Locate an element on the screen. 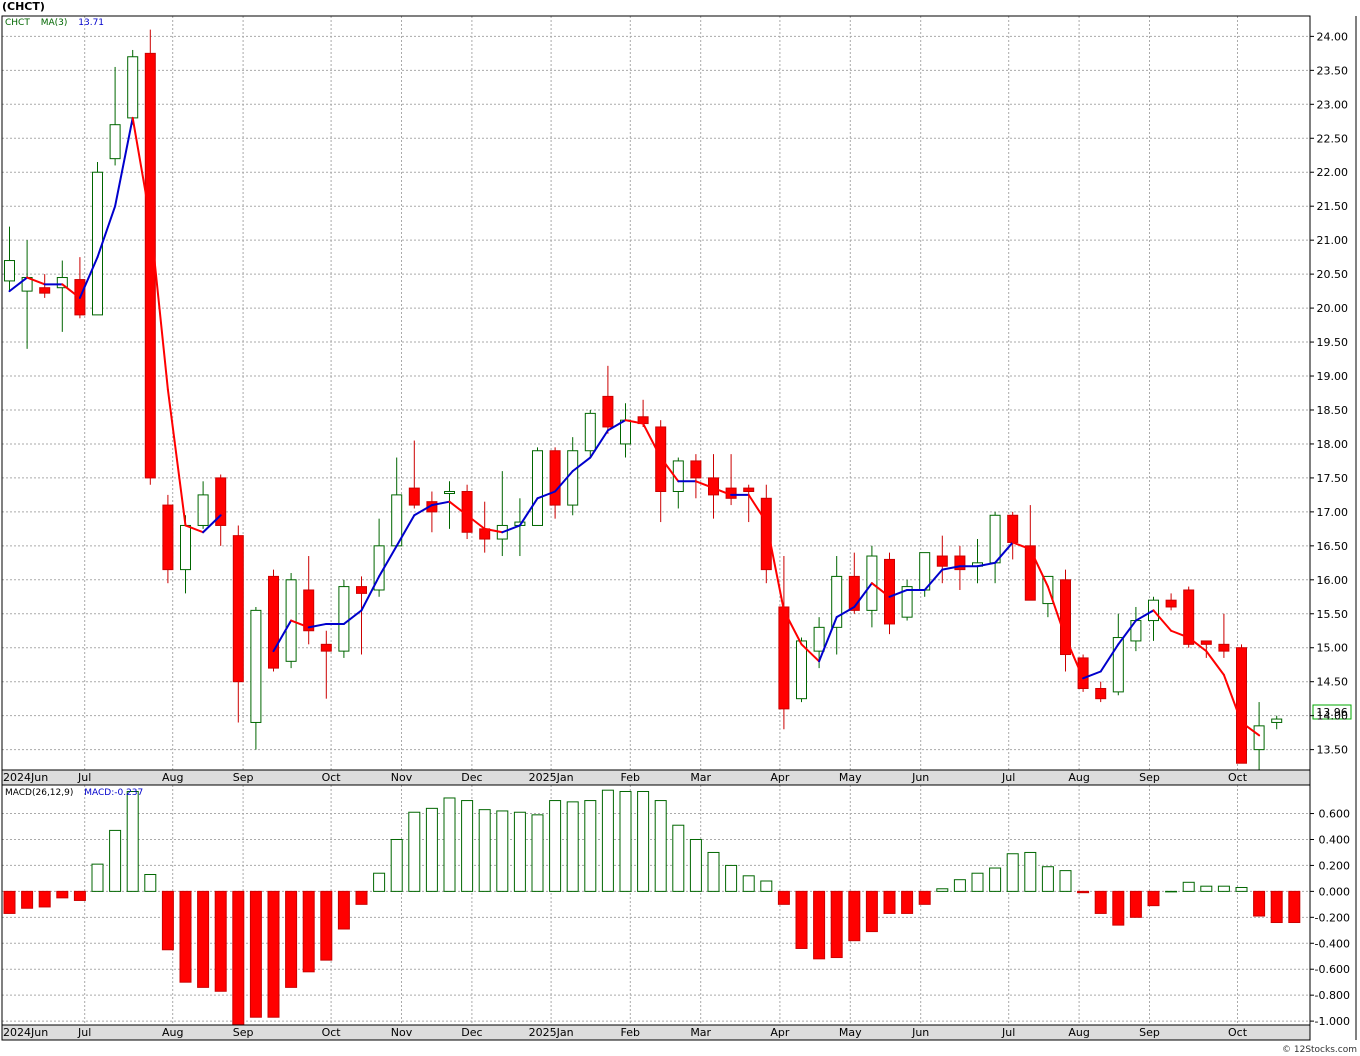  price-legend: CHCT MA(3) 13.71 is located at coordinates (54, 23).